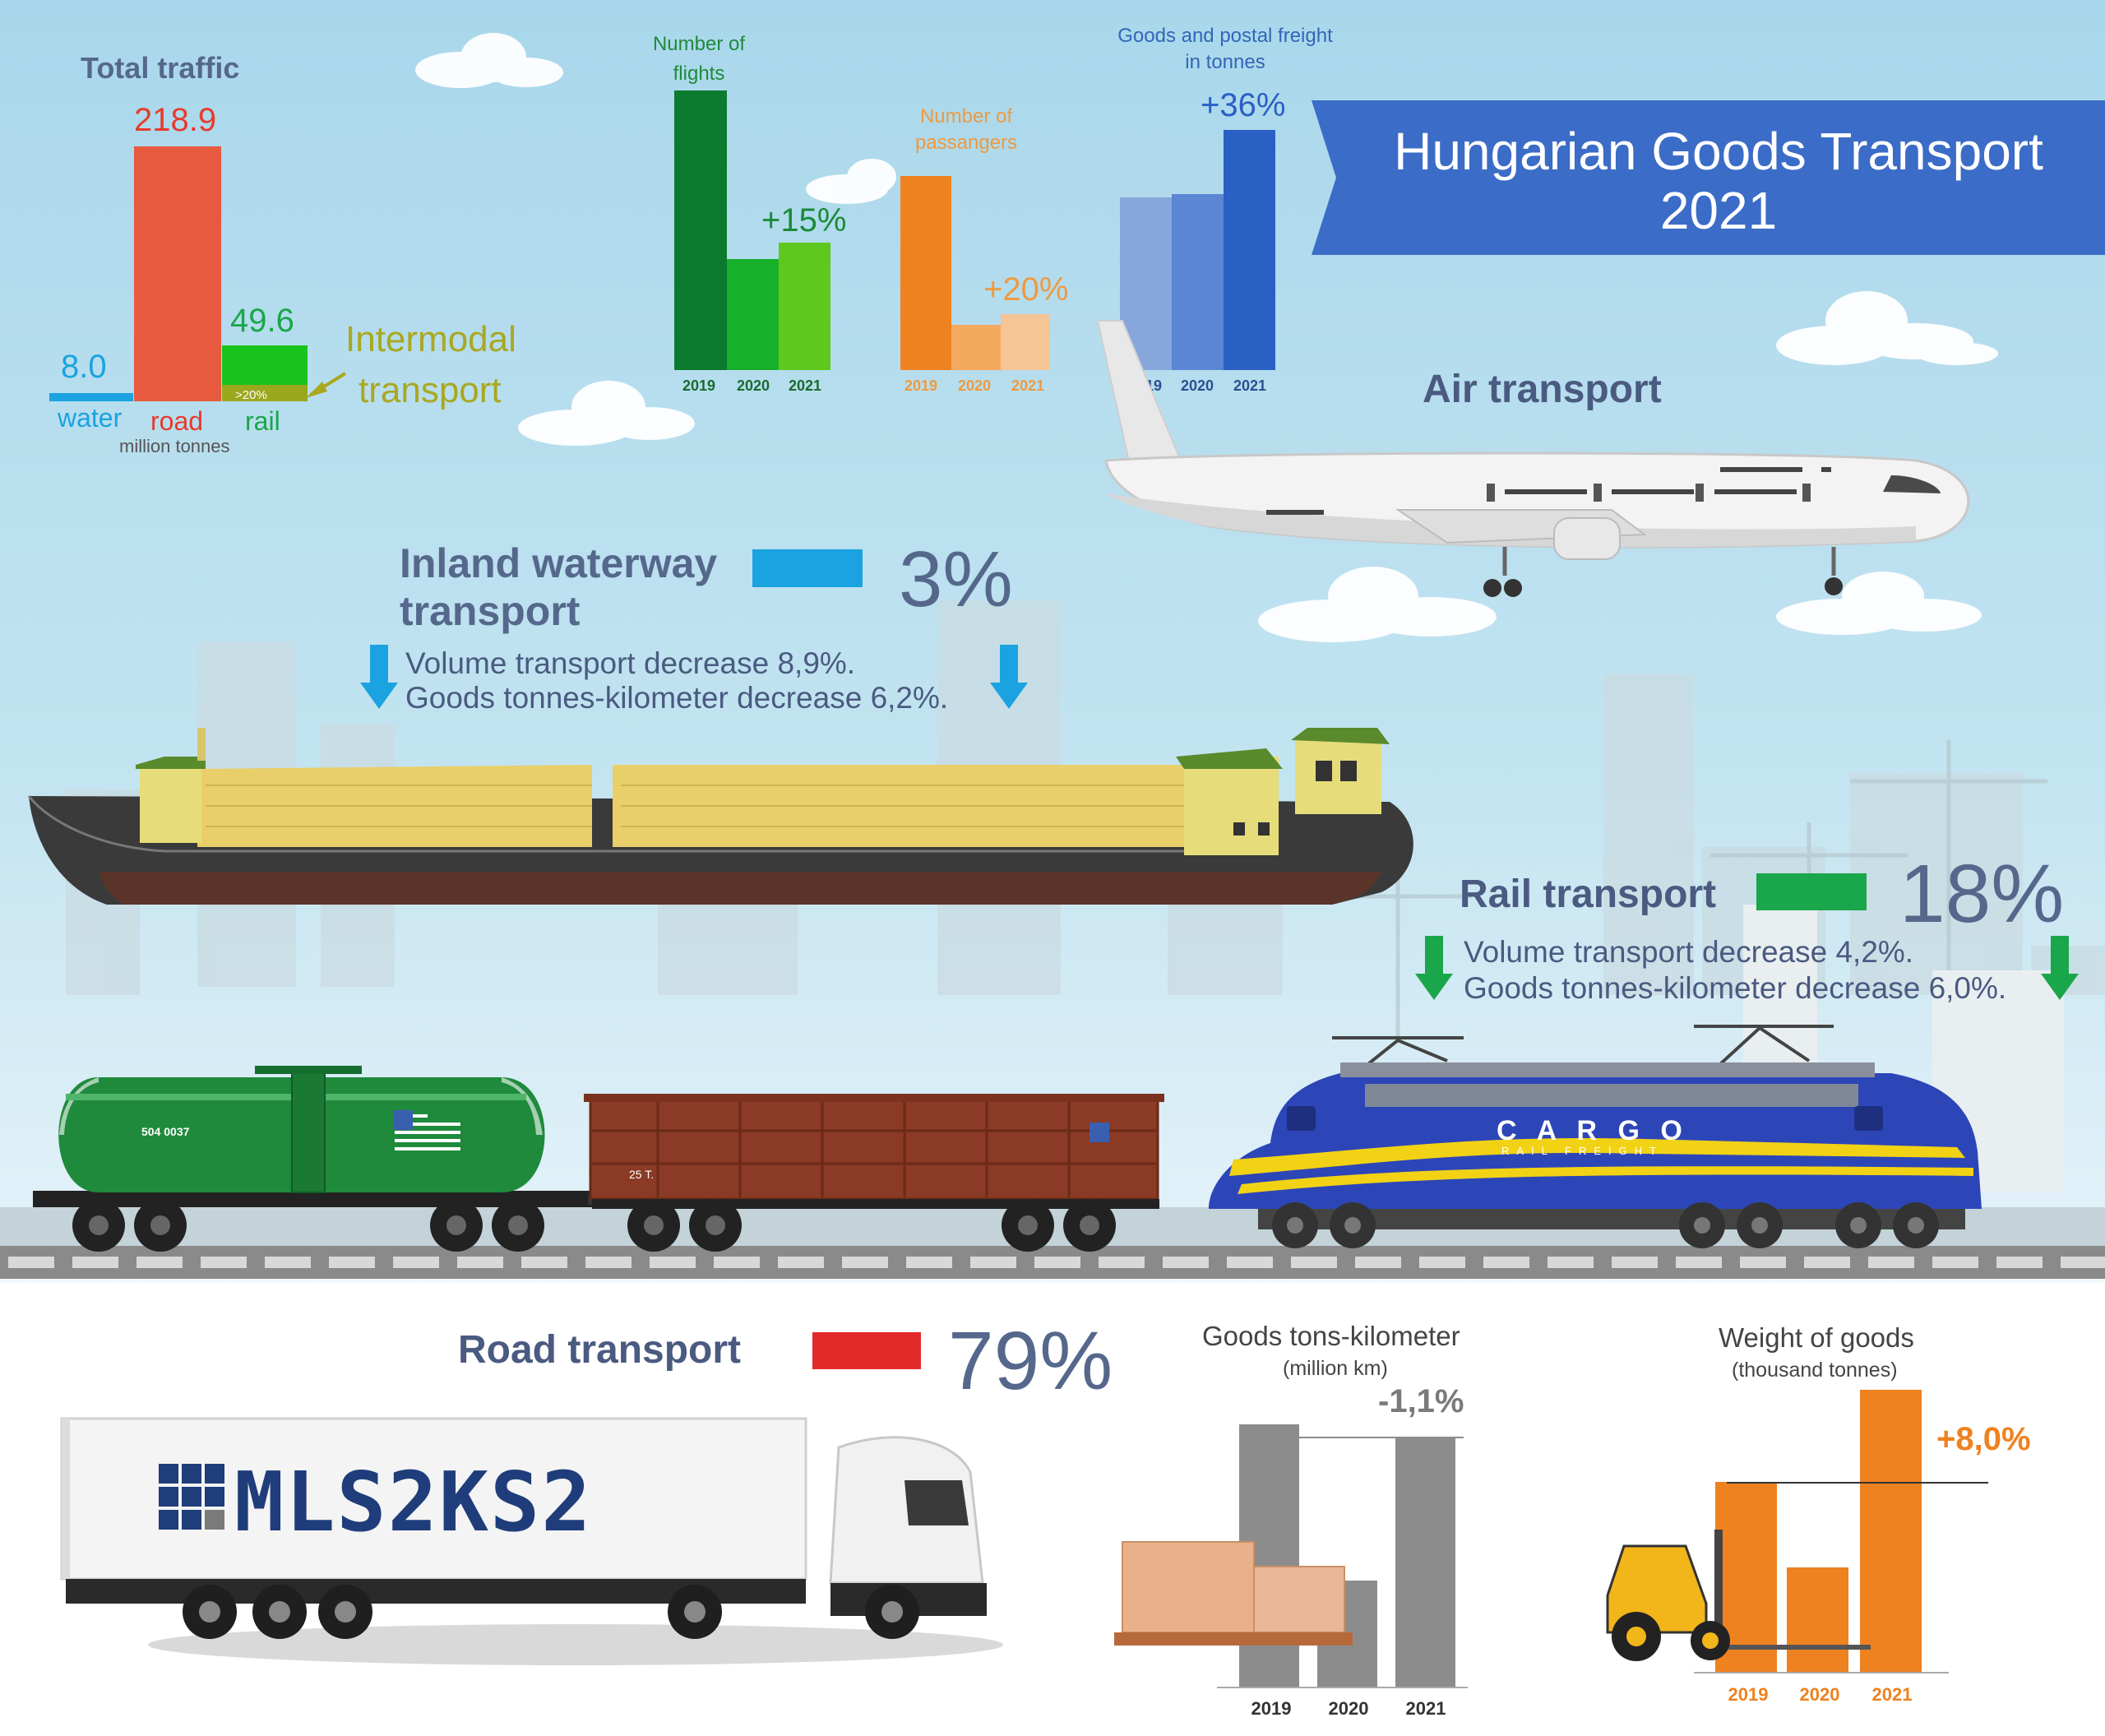  What do you see at coordinates (263, 421) in the screenshot?
I see `label-rail: rail` at bounding box center [263, 421].